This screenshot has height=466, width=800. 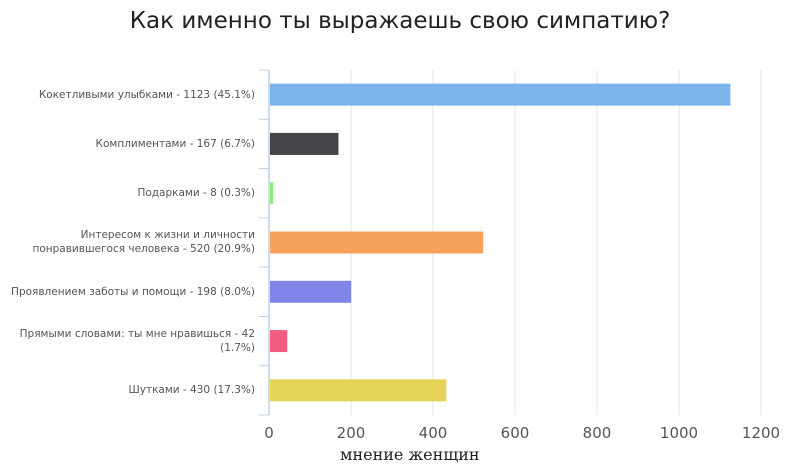 I want to click on x-tick-label: 0, so click(x=269, y=433).